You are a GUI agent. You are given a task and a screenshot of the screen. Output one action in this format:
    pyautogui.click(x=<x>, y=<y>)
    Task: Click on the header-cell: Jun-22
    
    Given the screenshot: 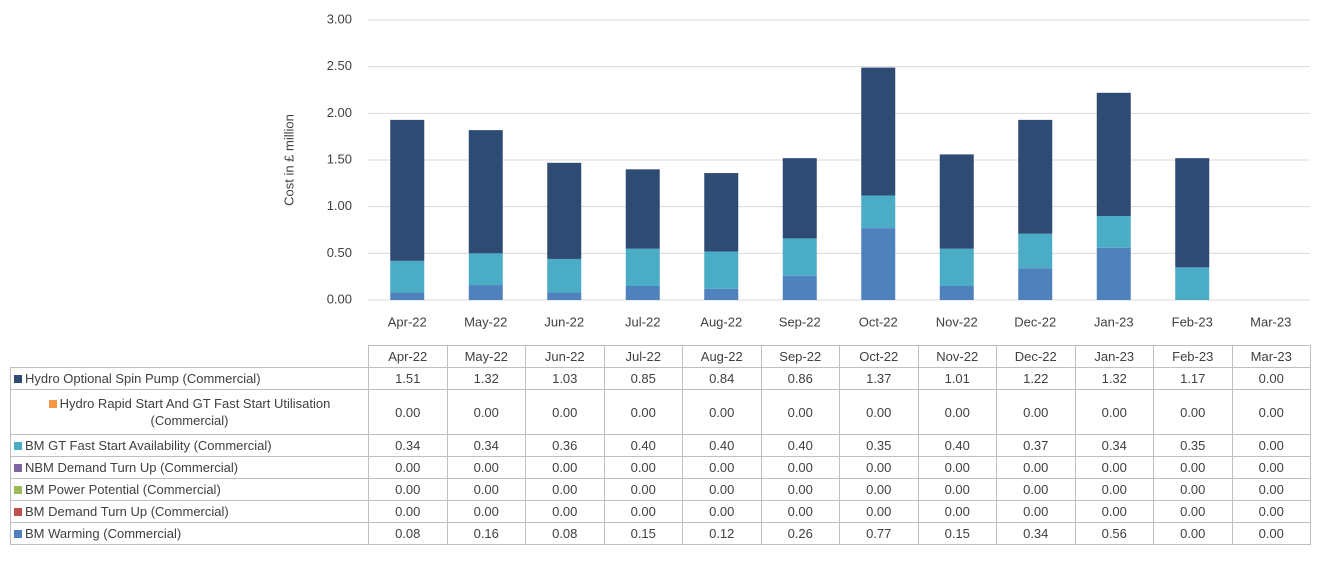 What is the action you would take?
    pyautogui.click(x=565, y=356)
    